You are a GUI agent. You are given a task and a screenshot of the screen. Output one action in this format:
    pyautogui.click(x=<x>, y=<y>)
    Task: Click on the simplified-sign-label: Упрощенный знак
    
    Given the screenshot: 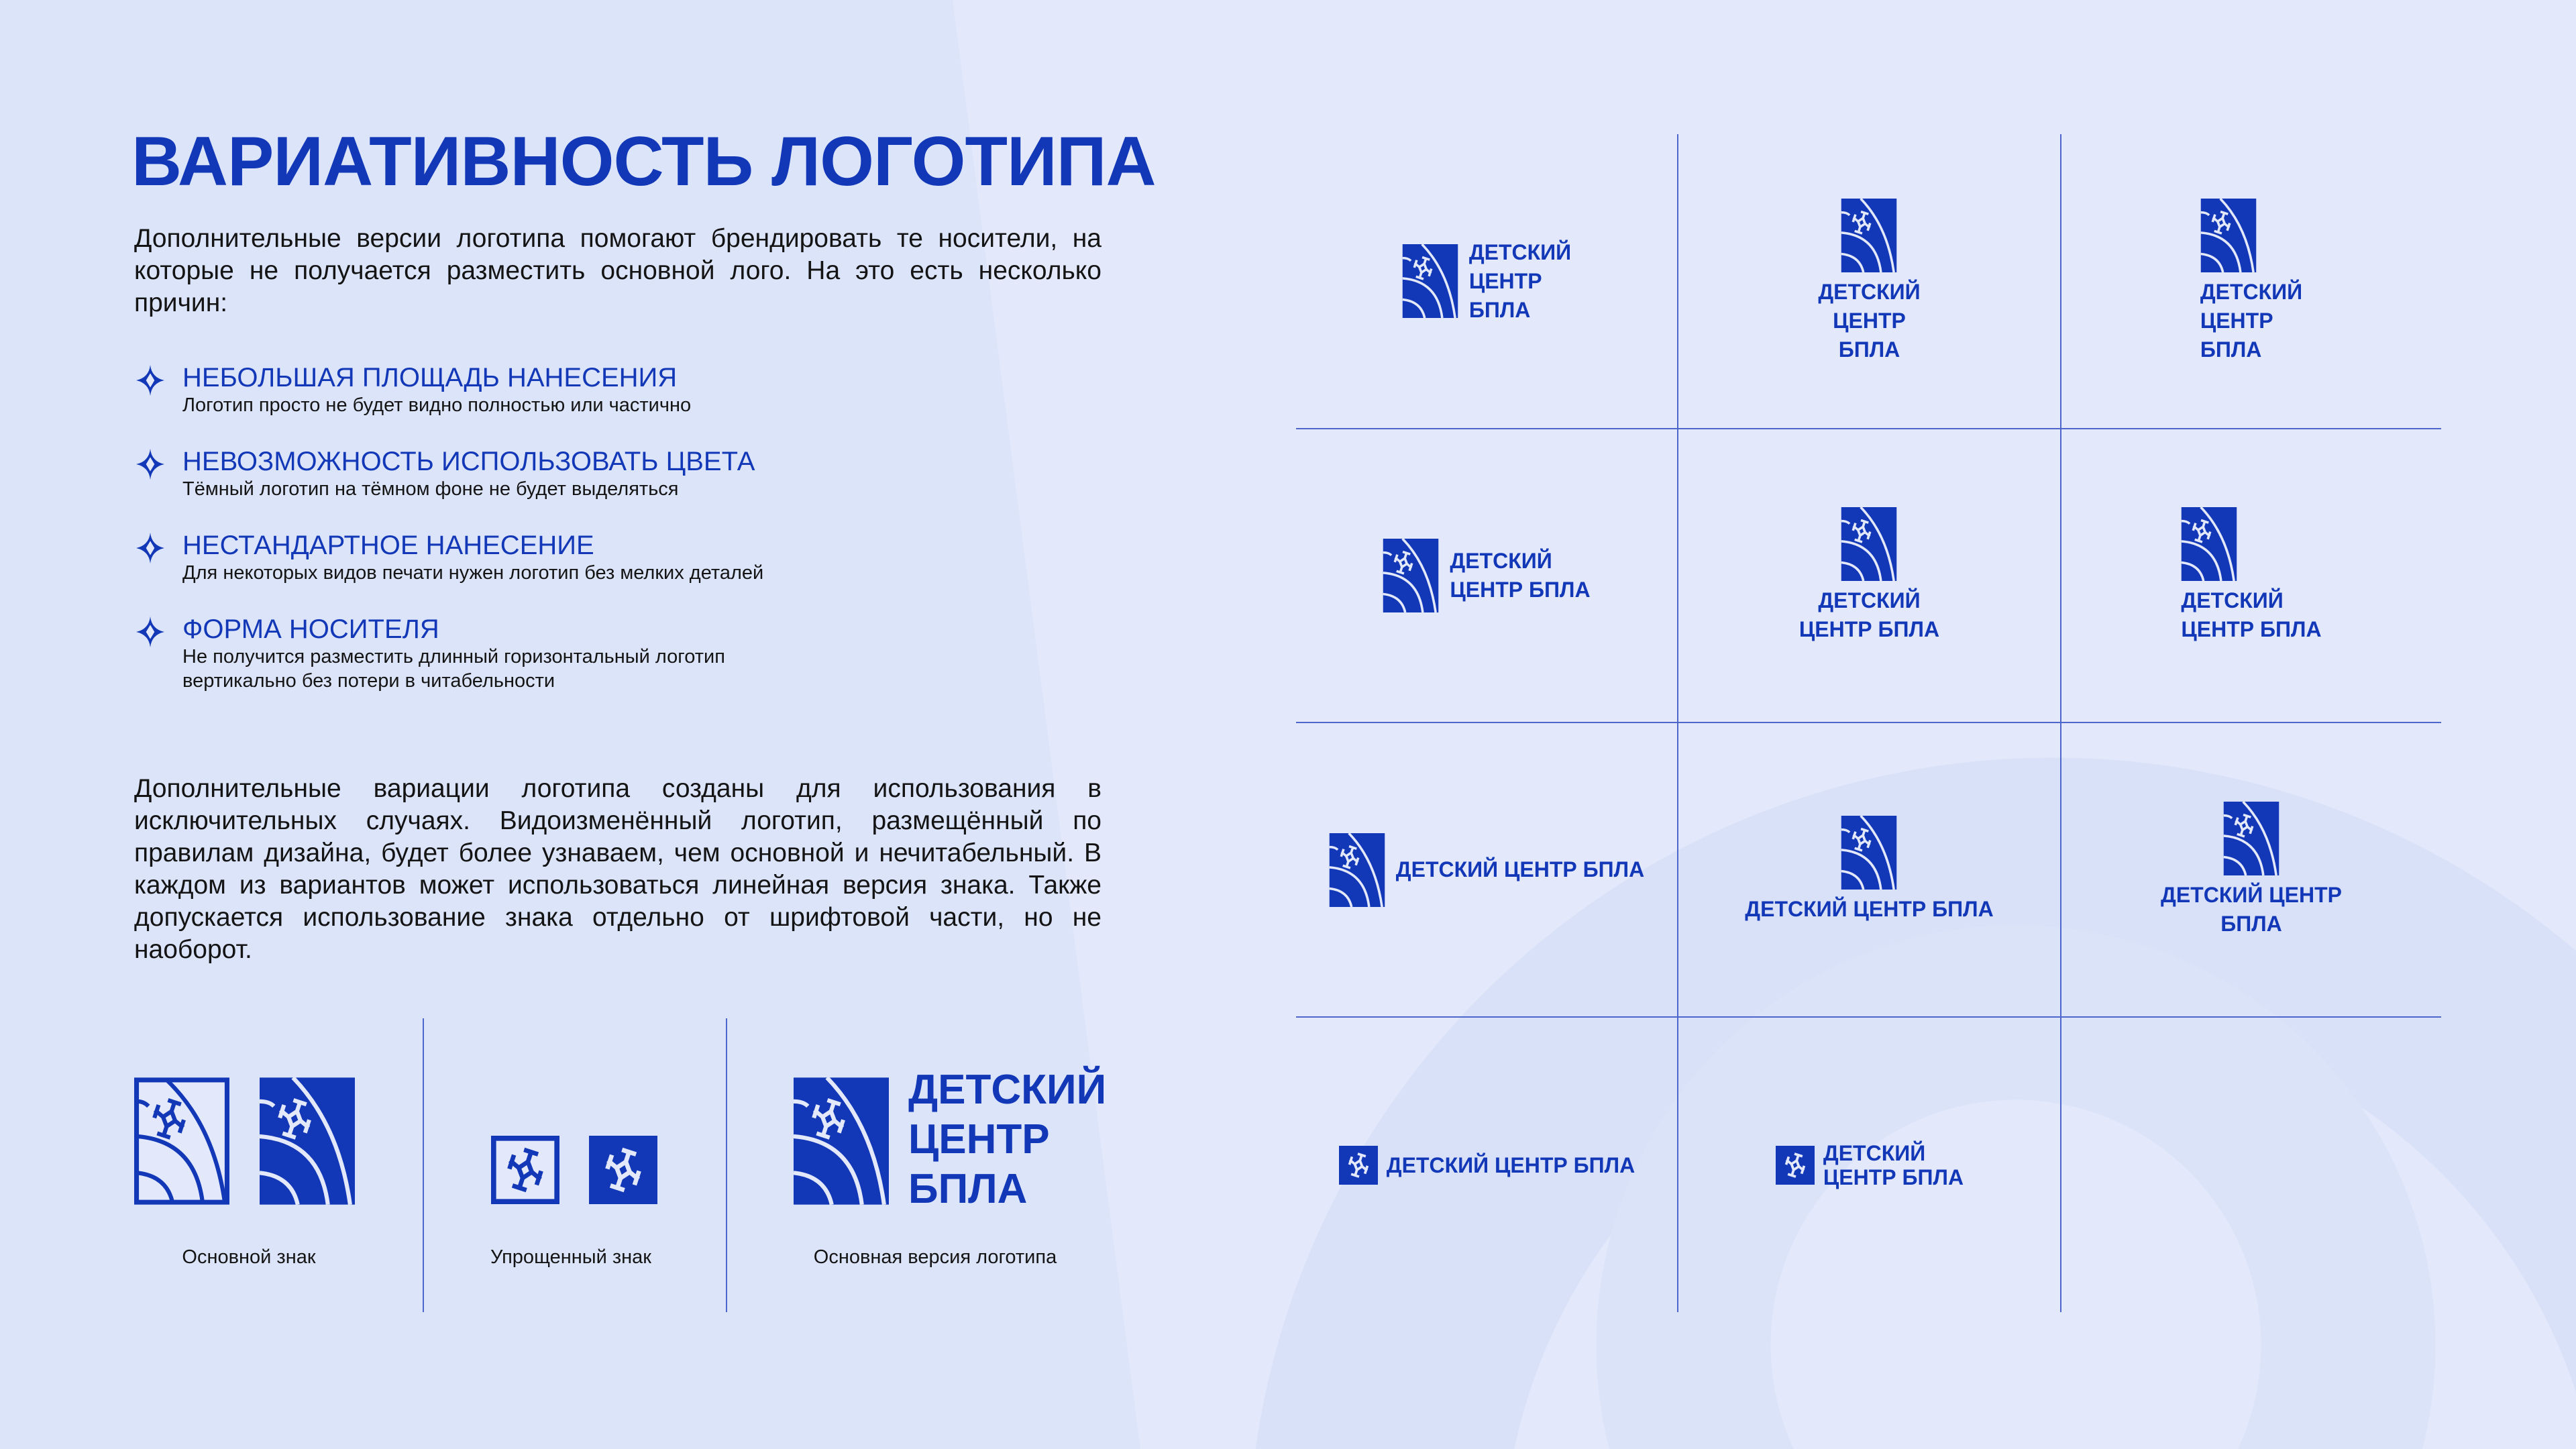 What is the action you would take?
    pyautogui.click(x=570, y=1257)
    